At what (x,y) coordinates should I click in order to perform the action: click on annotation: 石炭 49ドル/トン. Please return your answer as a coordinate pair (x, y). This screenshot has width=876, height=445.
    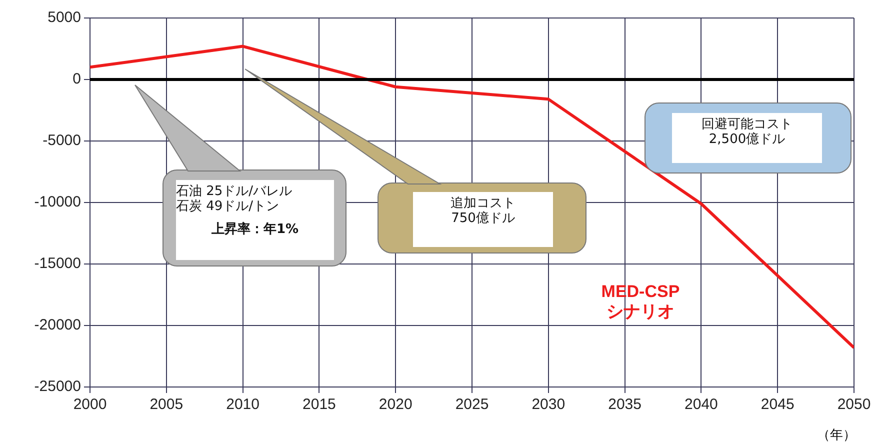
    Looking at the image, I should click on (228, 206).